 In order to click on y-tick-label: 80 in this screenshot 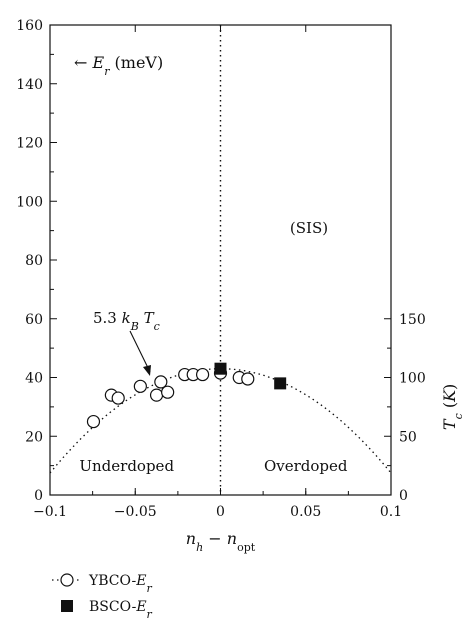, I will do `click(34, 261)`.